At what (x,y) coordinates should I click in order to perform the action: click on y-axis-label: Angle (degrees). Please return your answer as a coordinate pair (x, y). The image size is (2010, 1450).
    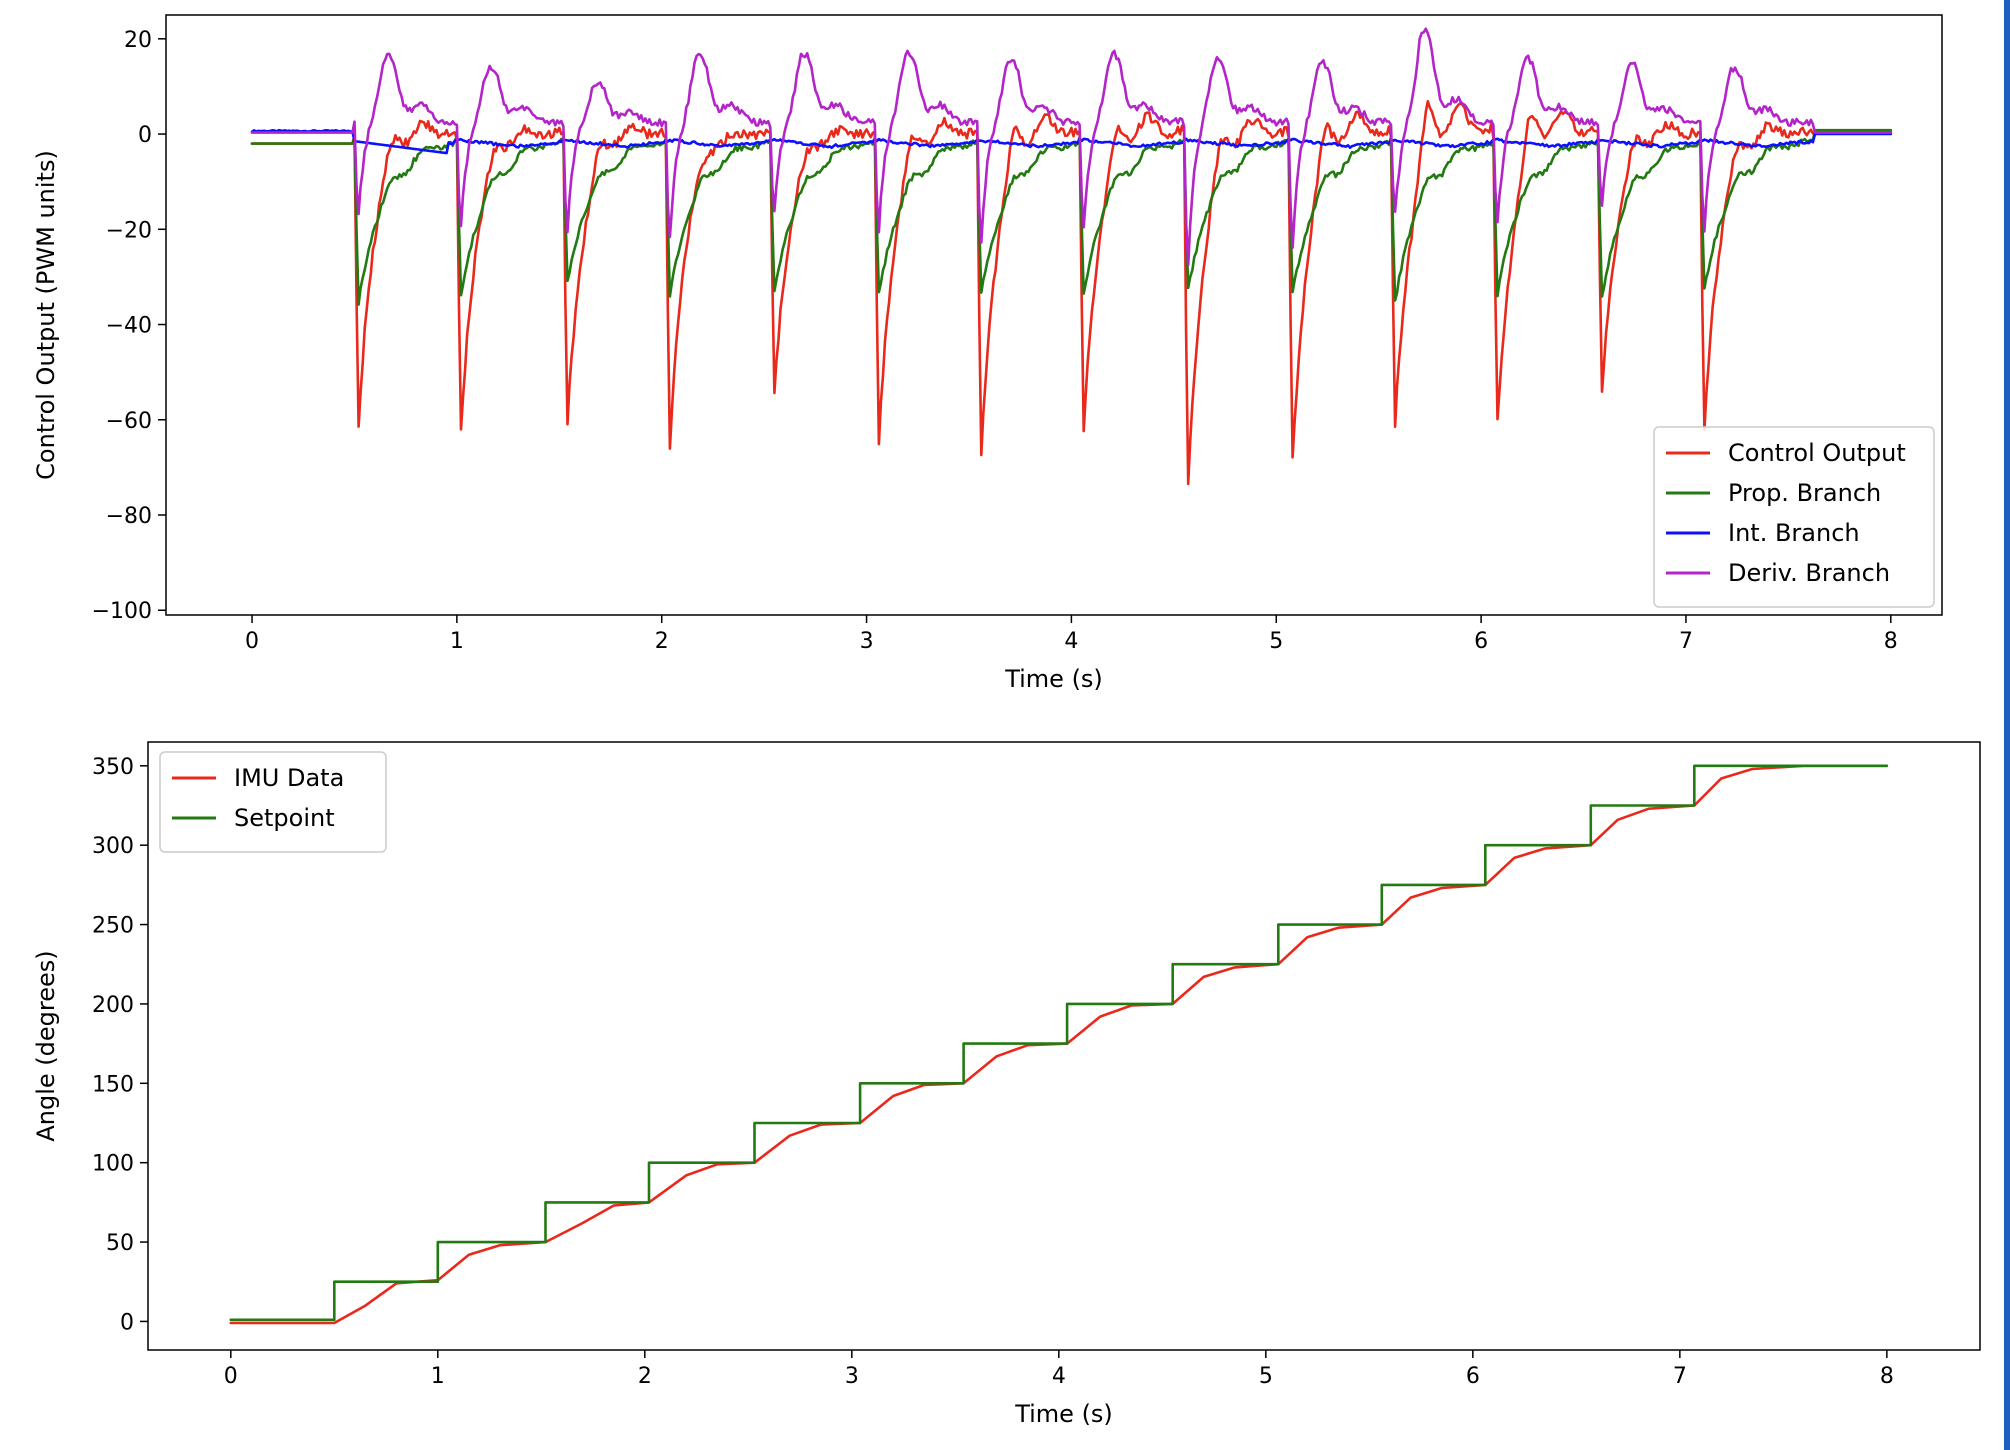
    Looking at the image, I should click on (46, 1045).